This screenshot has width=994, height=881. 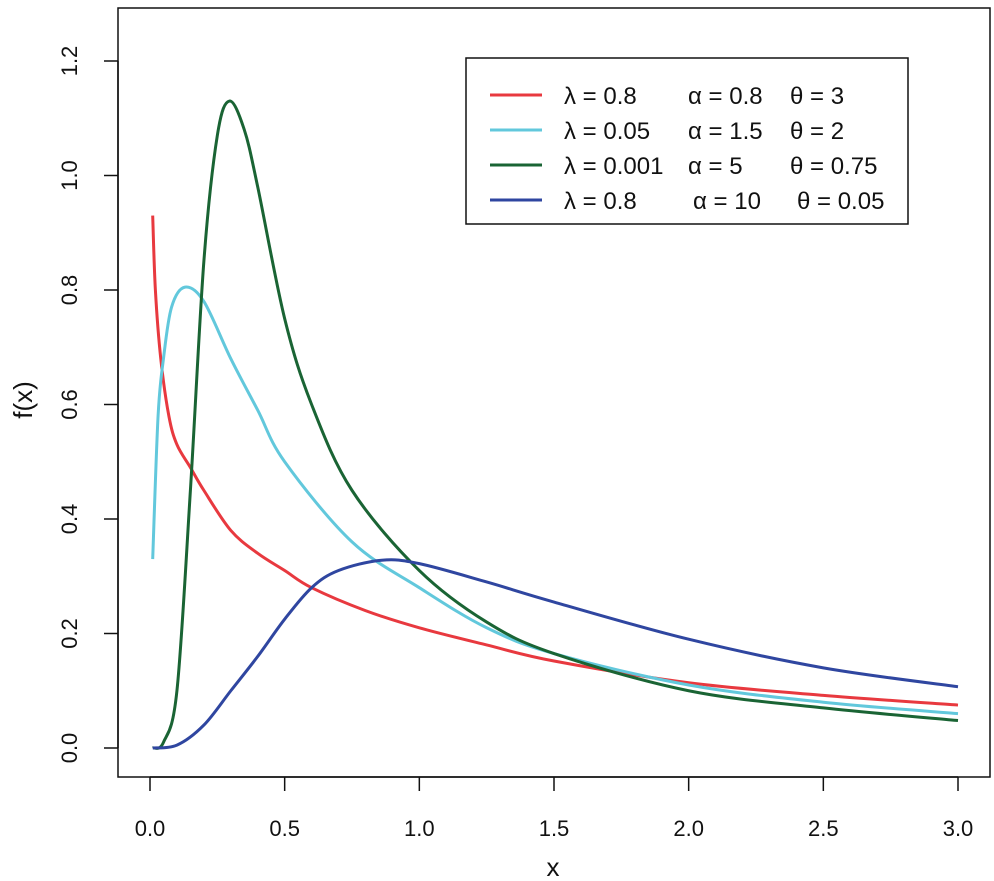 What do you see at coordinates (69, 633) in the screenshot?
I see `y-tick-label: 0.2` at bounding box center [69, 633].